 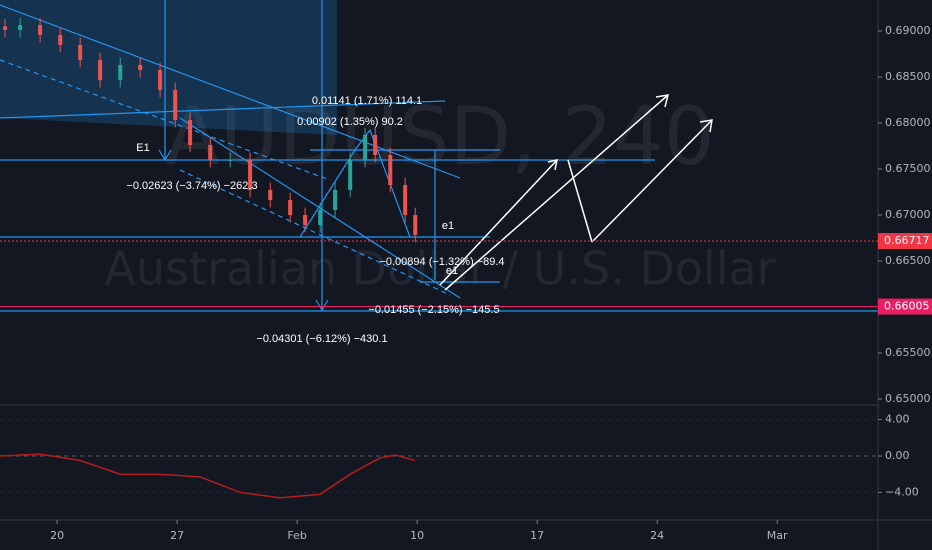 I want to click on x-tick-label: 24, so click(x=657, y=535).